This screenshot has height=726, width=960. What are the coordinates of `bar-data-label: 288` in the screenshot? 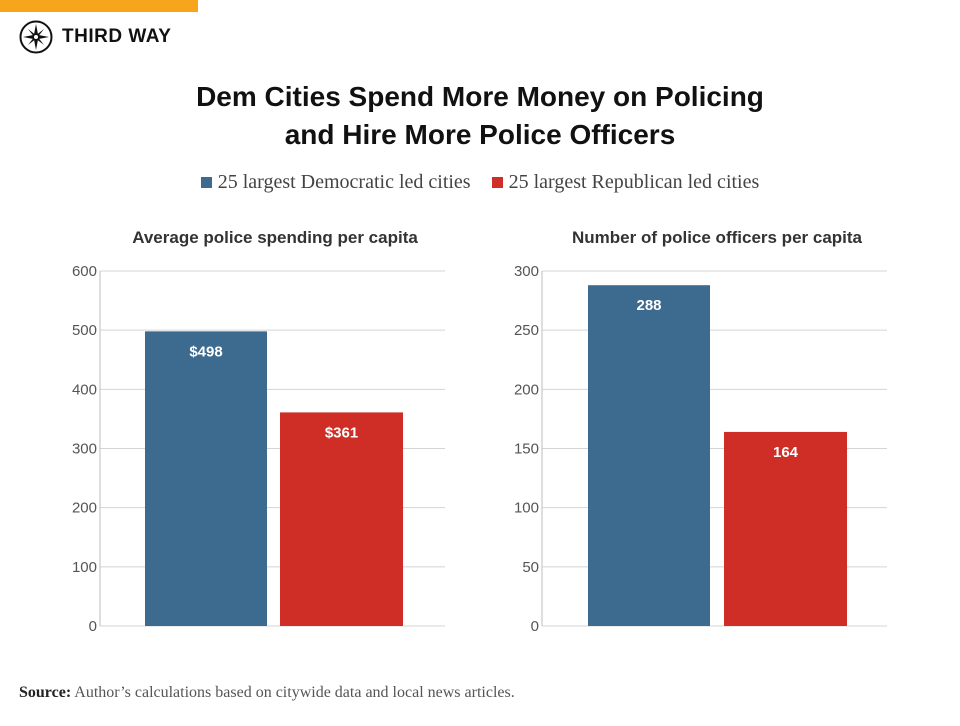 It's located at (648, 305).